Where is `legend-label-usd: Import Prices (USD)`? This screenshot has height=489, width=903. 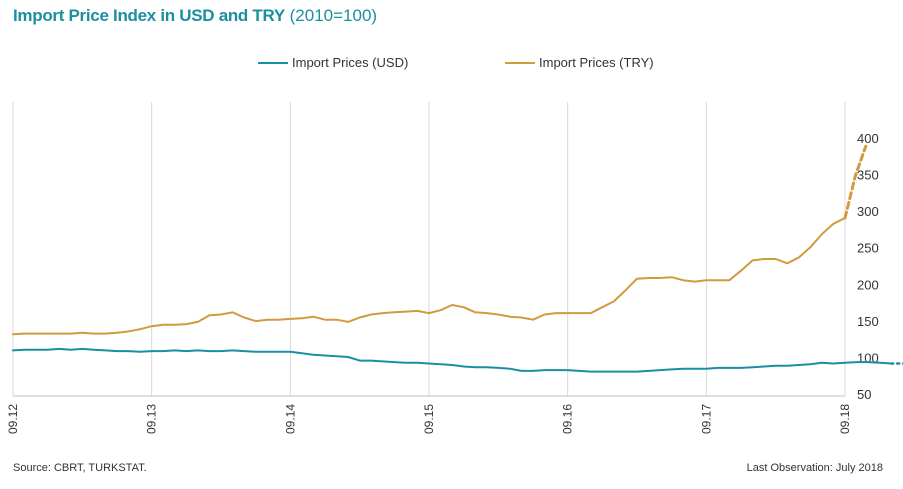
legend-label-usd: Import Prices (USD) is located at coordinates (350, 62).